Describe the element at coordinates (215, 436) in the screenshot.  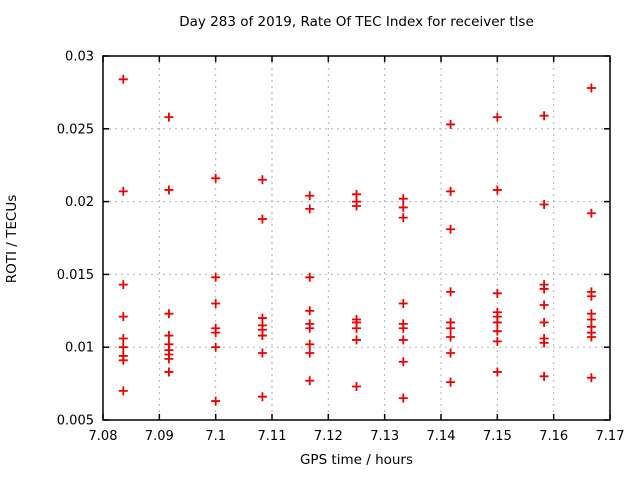
I see `x-tick-label: 7.1` at that location.